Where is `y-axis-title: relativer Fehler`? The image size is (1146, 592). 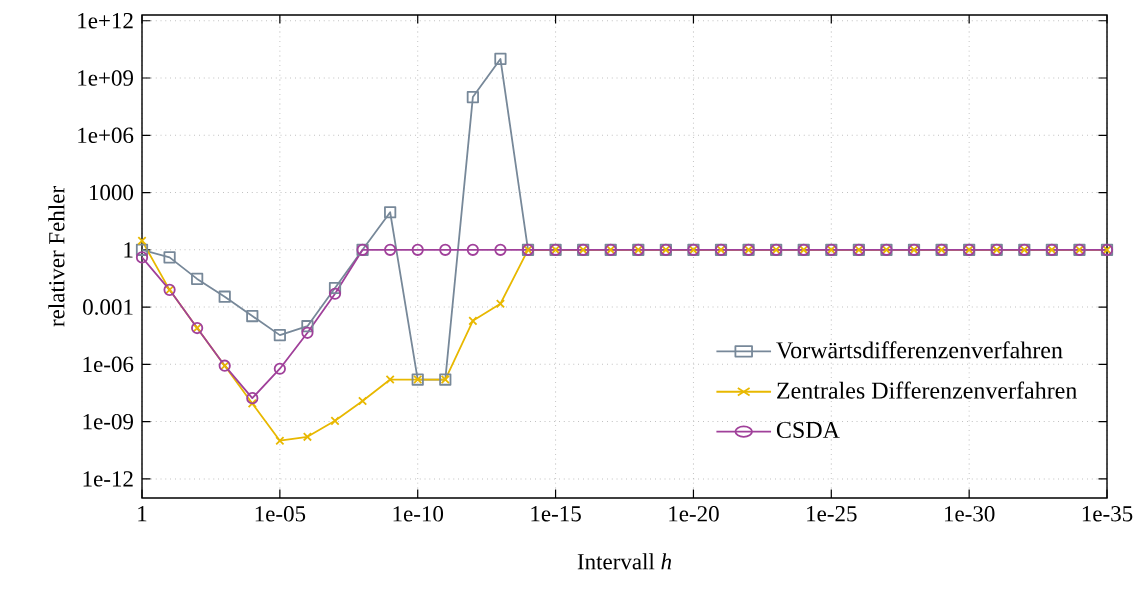
y-axis-title: relativer Fehler is located at coordinates (56, 256).